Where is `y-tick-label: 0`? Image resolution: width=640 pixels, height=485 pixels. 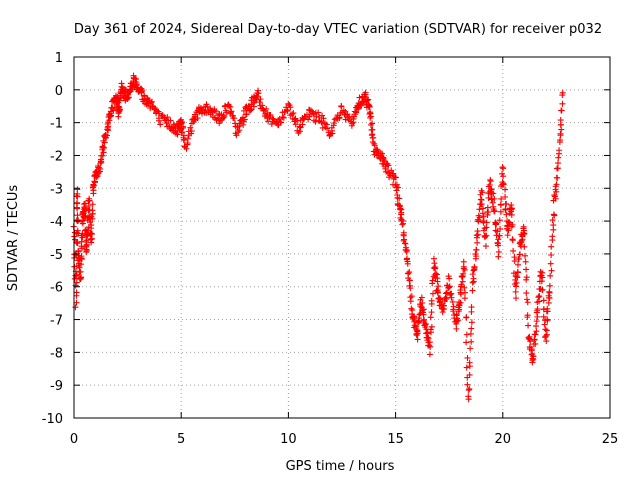 y-tick-label: 0 is located at coordinates (59, 91).